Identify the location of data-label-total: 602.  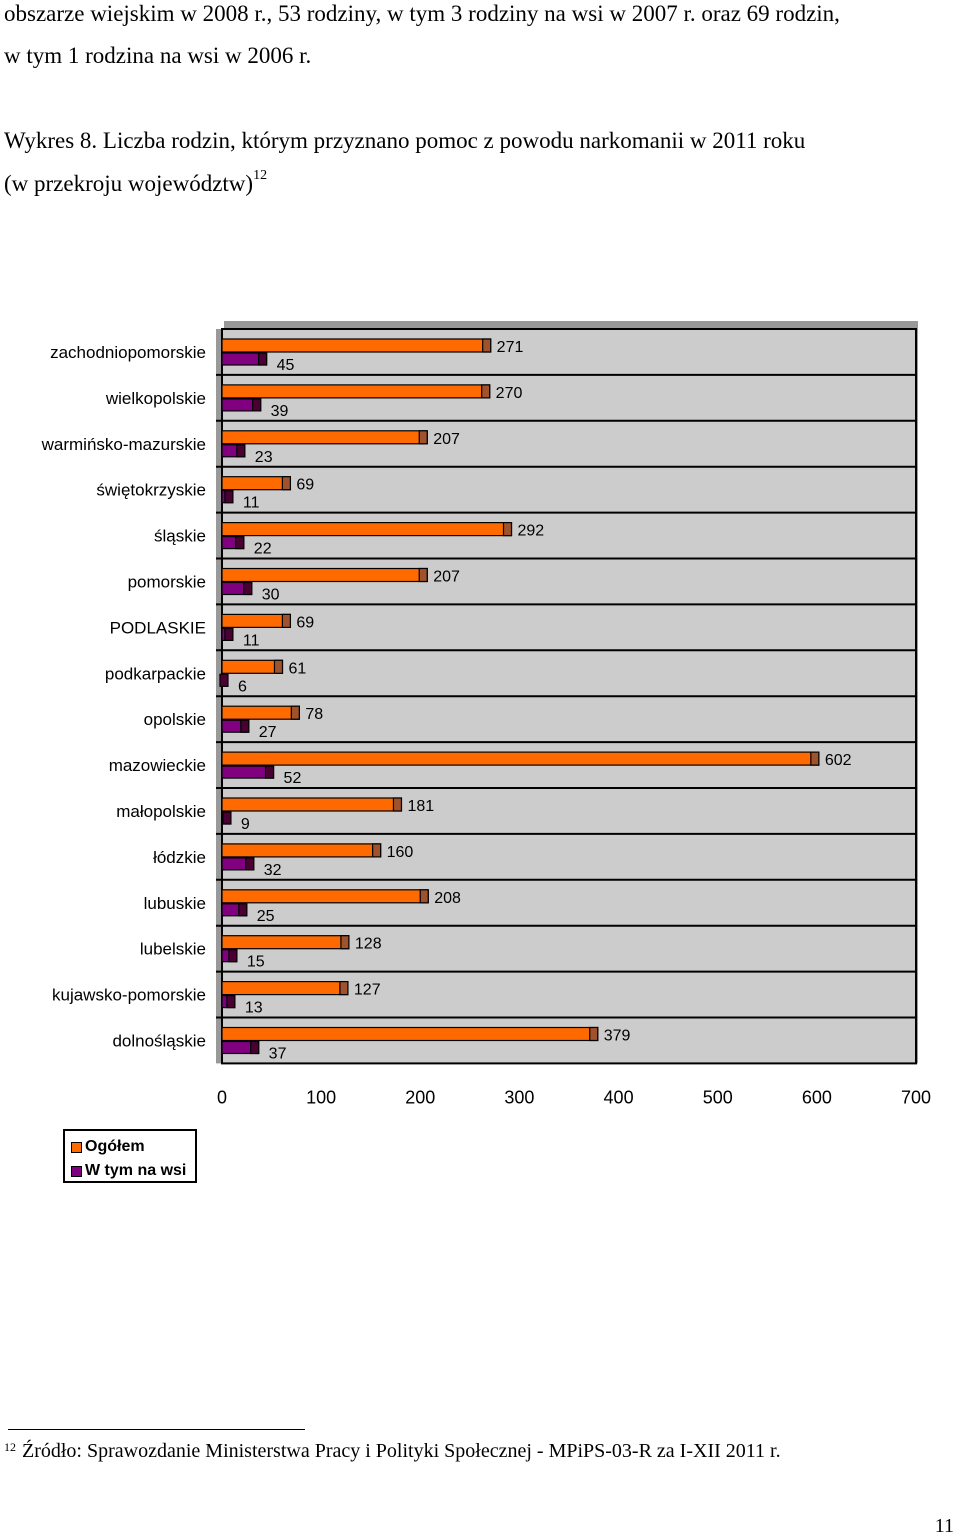
(838, 760).